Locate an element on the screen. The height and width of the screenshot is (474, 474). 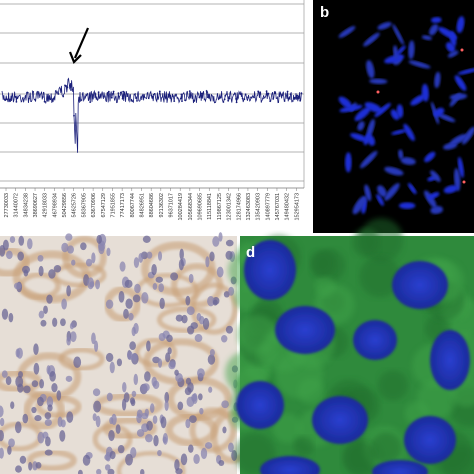
x-tick-label: 77417173 is located at coordinates (123, 205).